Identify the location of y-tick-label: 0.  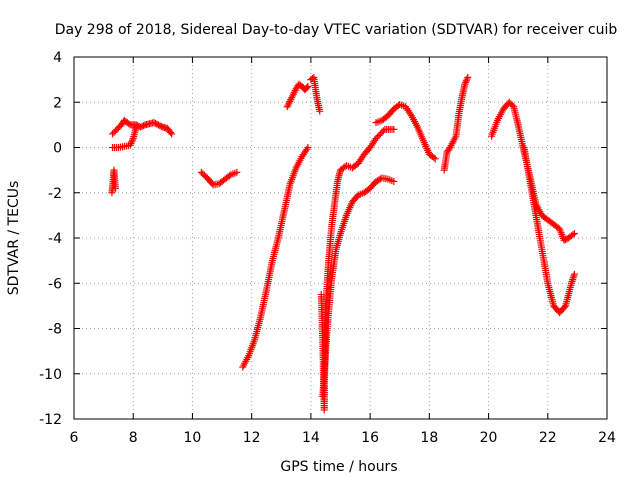
(57, 149).